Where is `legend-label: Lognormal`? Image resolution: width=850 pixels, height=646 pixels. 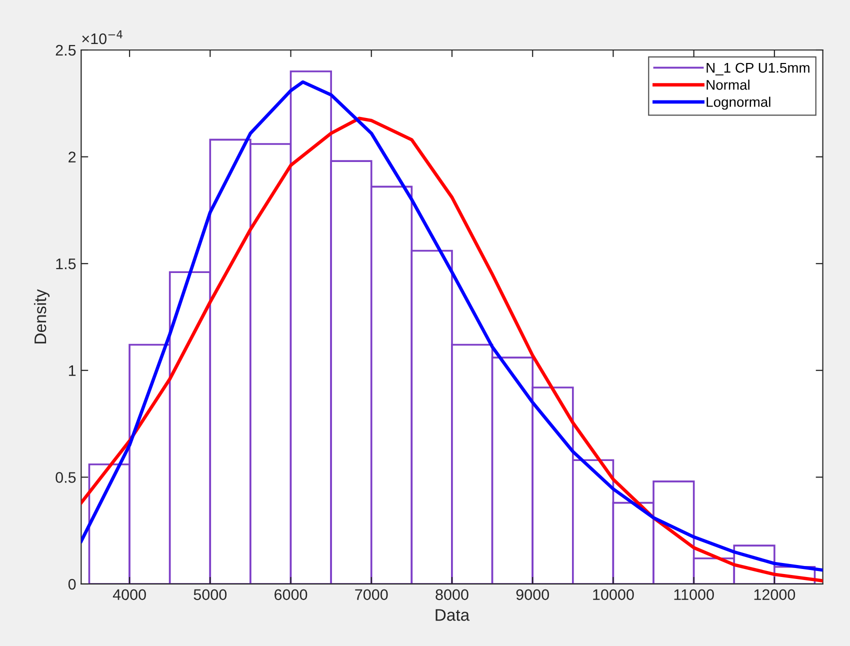 legend-label: Lognormal is located at coordinates (738, 103).